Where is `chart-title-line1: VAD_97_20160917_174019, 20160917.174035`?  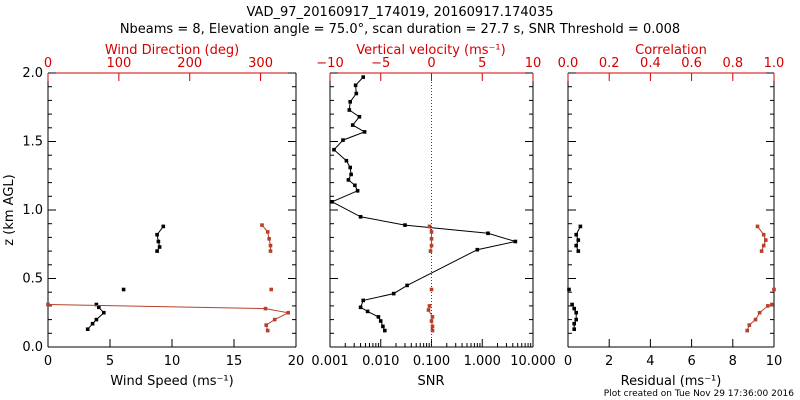 chart-title-line1: VAD_97_20160917_174019, 20160917.174035 is located at coordinates (400, 12).